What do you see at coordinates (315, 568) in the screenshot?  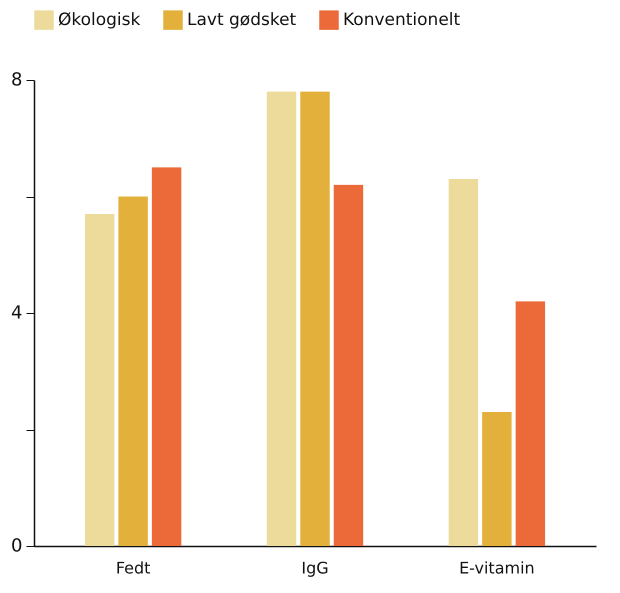 I see `x-tick-label: IgG` at bounding box center [315, 568].